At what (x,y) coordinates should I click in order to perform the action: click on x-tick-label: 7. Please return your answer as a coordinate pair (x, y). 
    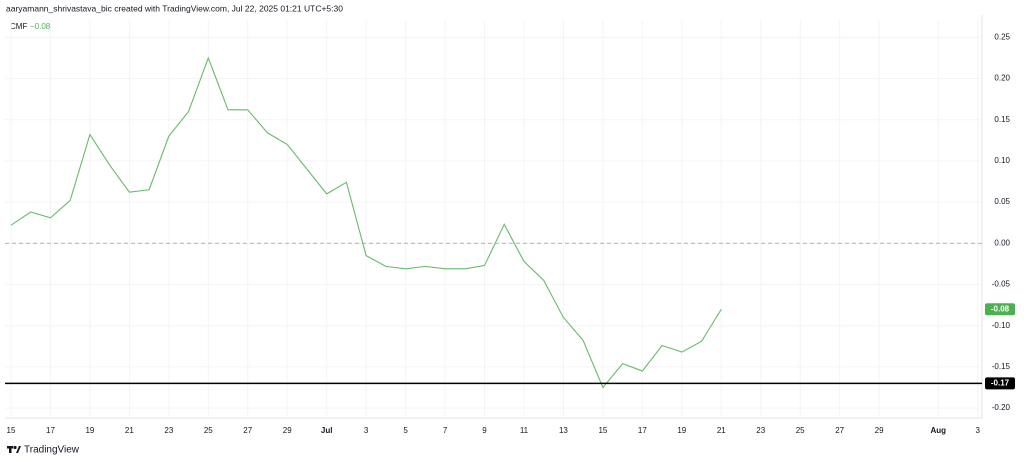
    Looking at the image, I should click on (445, 430).